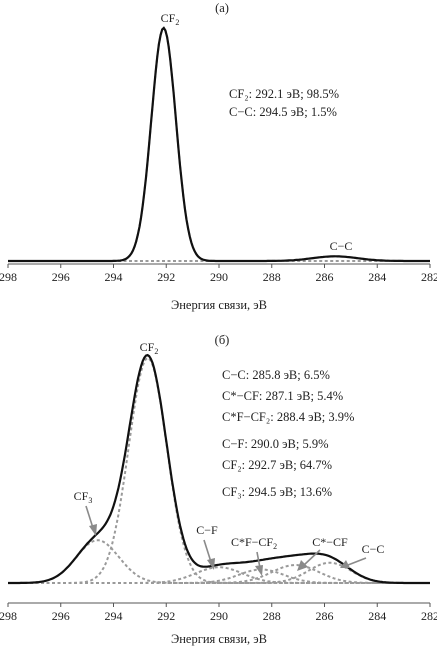  I want to click on panel-a-tick-label-296: 296, so click(61, 277).